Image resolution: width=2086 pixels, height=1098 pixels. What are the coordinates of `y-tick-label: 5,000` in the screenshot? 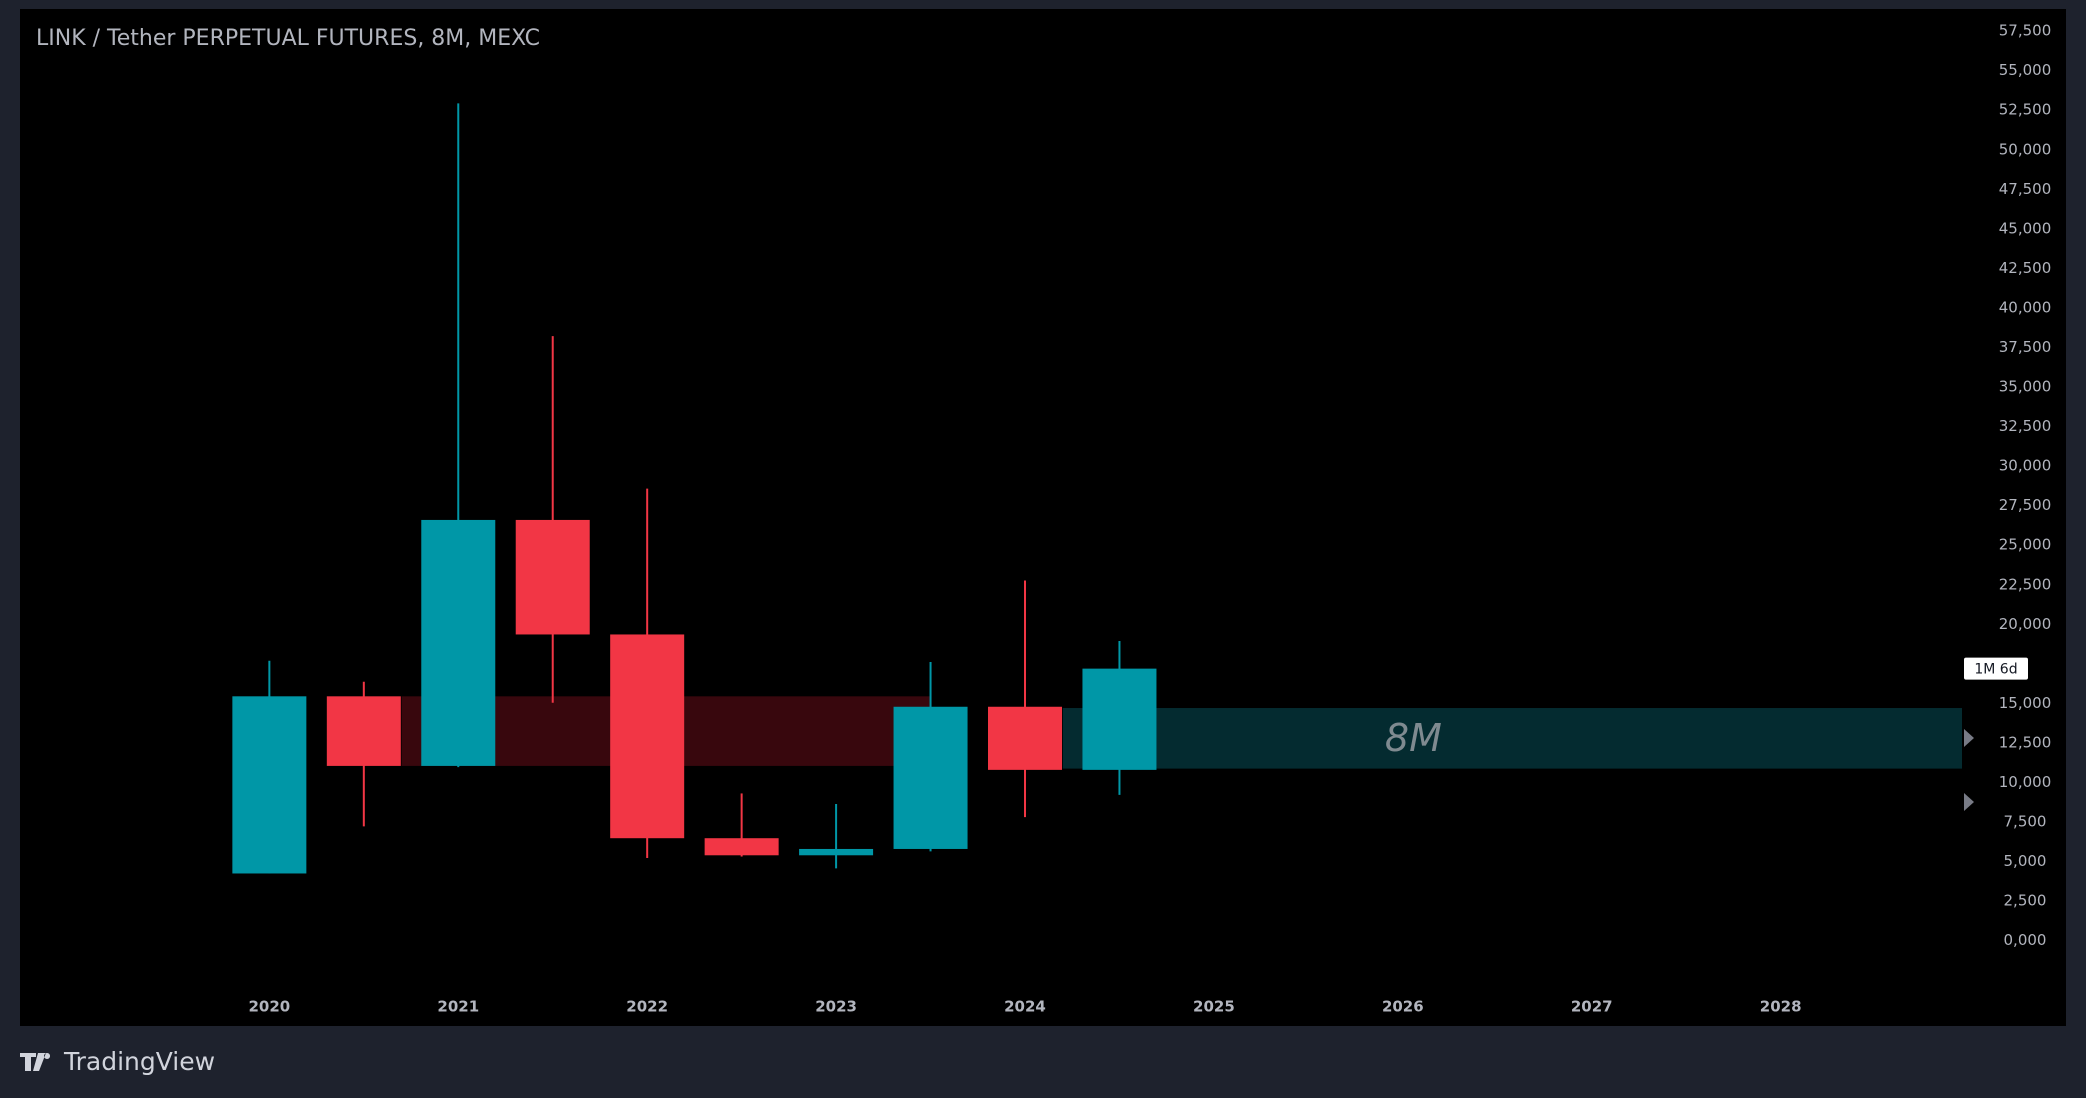 It's located at (2025, 861).